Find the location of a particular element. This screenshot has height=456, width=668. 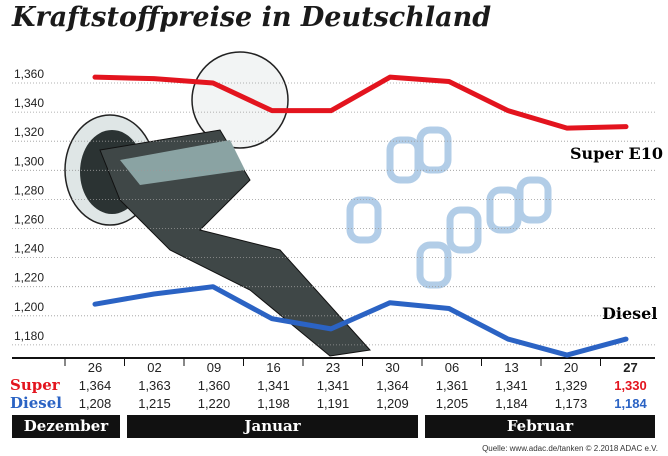

date-cell: 26 is located at coordinates (95, 367).